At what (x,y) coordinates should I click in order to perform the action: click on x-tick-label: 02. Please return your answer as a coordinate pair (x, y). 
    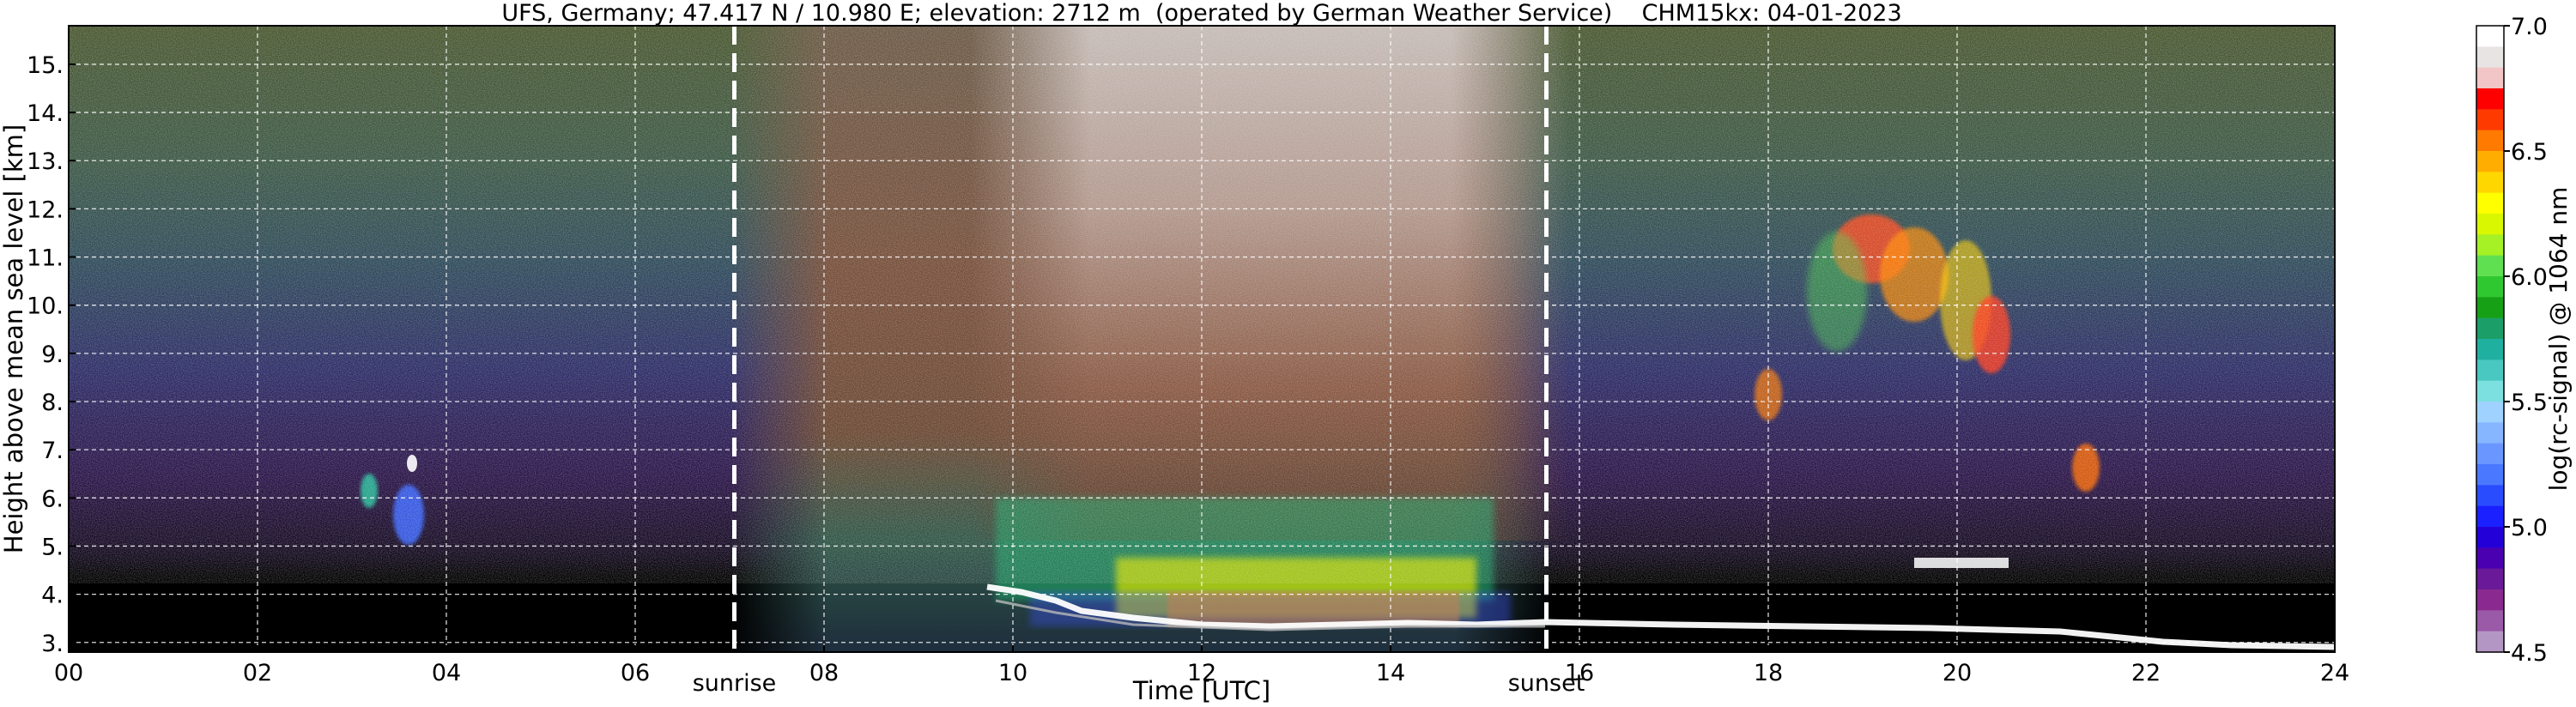
    Looking at the image, I should click on (257, 673).